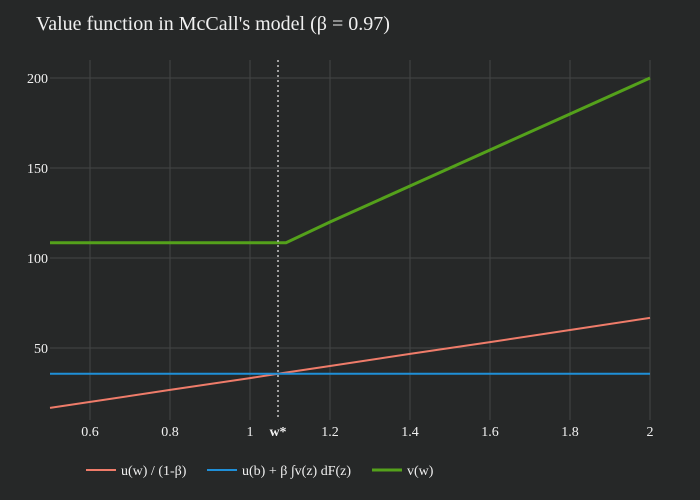  I want to click on legend-item-2: u(b) + β ∫v(z) dF(z), so click(279, 471).